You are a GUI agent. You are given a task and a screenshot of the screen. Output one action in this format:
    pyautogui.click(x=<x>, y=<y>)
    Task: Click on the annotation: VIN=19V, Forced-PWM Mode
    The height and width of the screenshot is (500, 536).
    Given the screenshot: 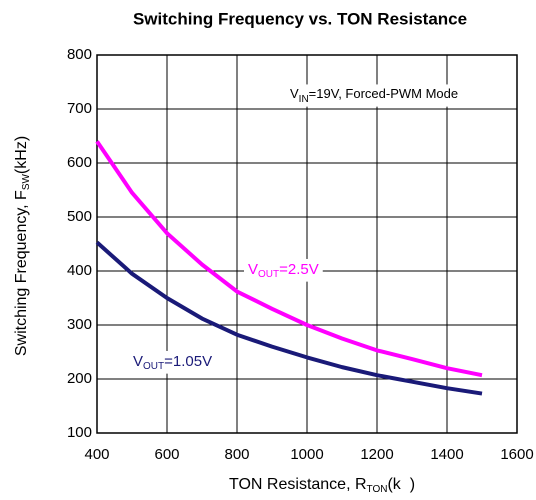 What is the action you would take?
    pyautogui.click(x=374, y=95)
    